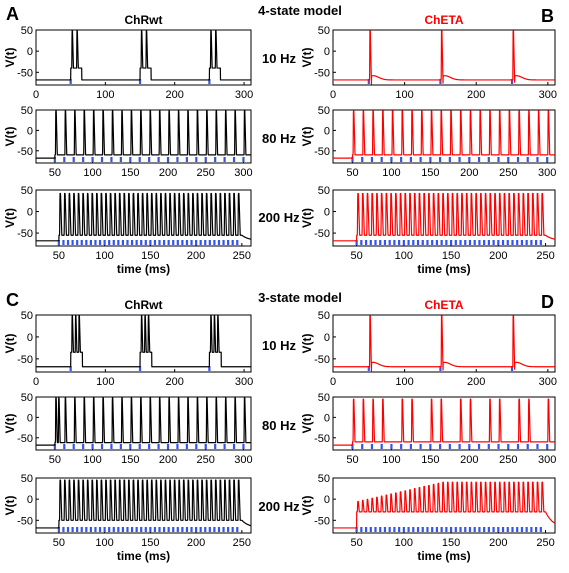 Image resolution: width=569 pixels, height=573 pixels. What do you see at coordinates (59, 543) in the screenshot?
I see `x-tick-label: 50` at bounding box center [59, 543].